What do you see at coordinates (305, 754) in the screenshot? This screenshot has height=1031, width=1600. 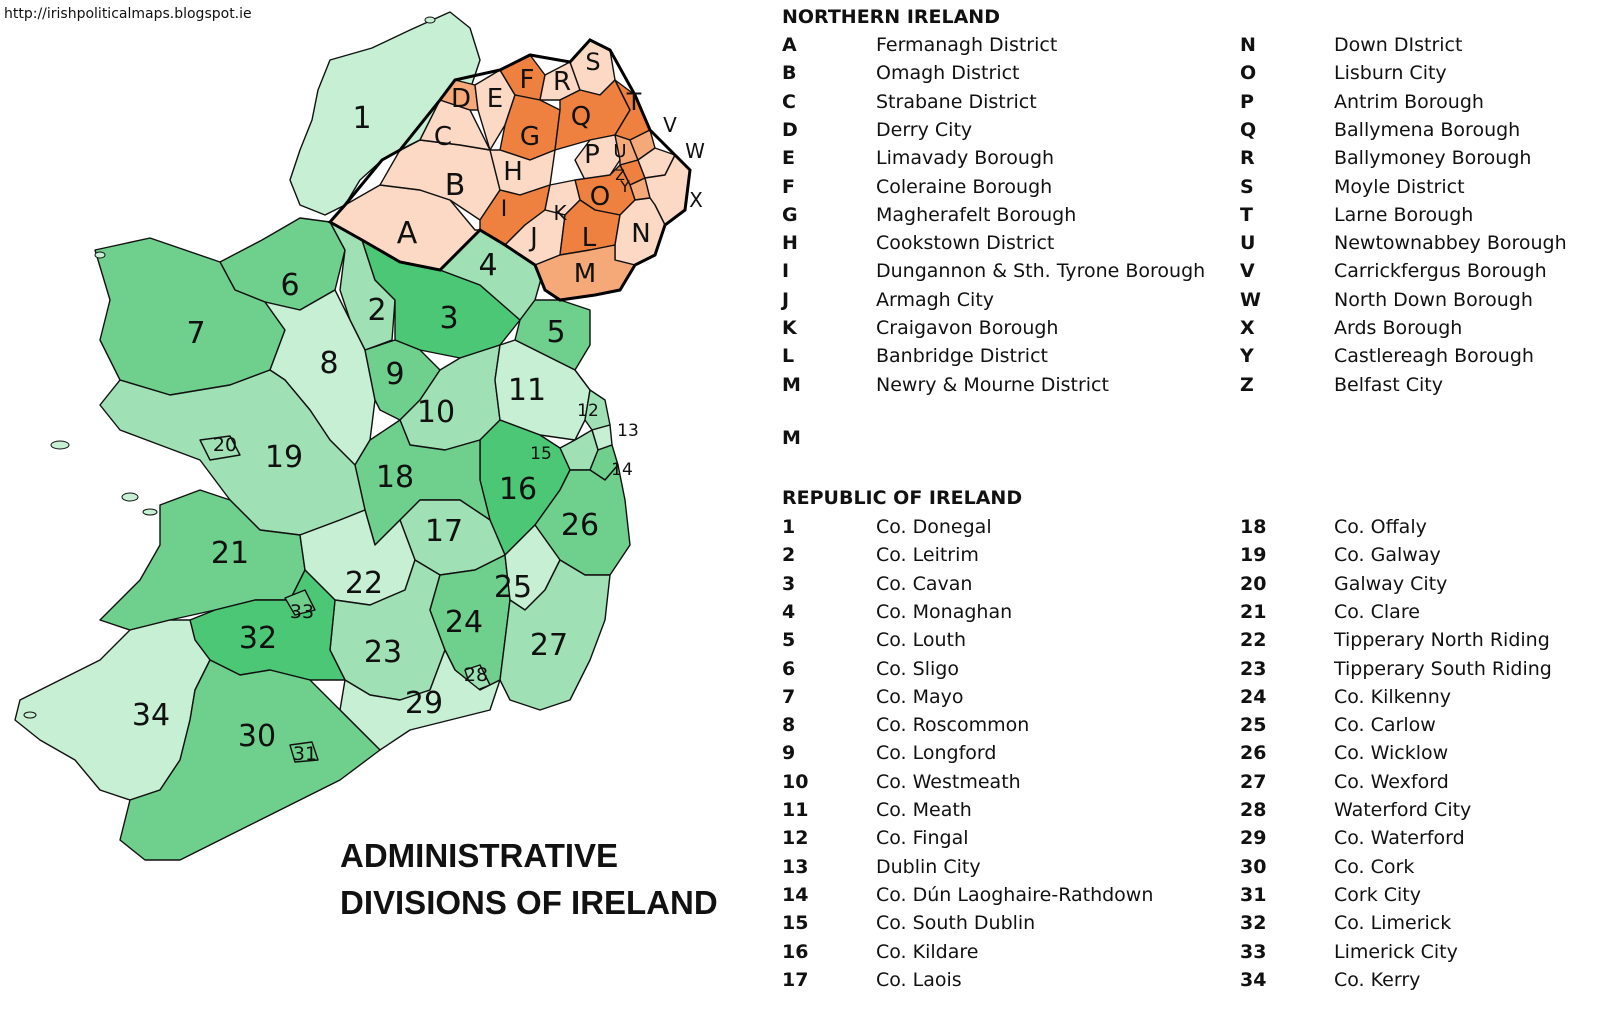 I see `map-label-31: 31` at bounding box center [305, 754].